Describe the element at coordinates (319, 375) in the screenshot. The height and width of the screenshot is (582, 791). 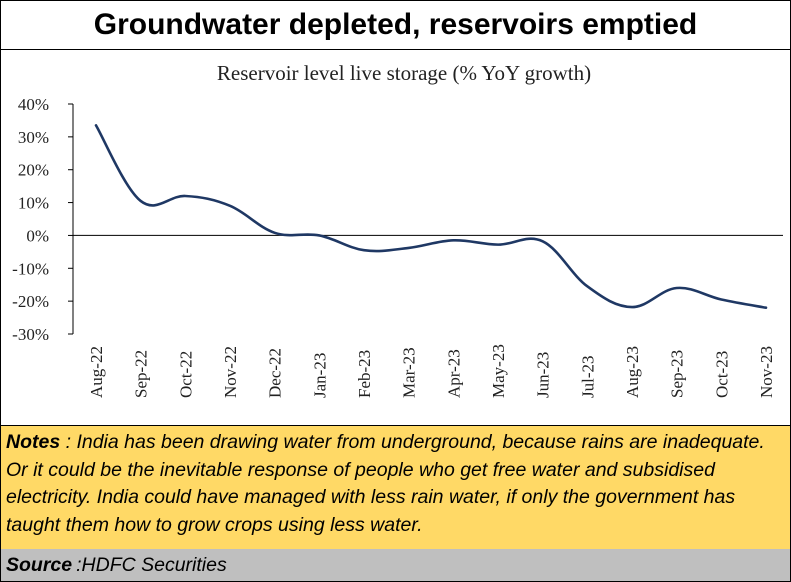
I see `x-tick-label: Jan-23` at that location.